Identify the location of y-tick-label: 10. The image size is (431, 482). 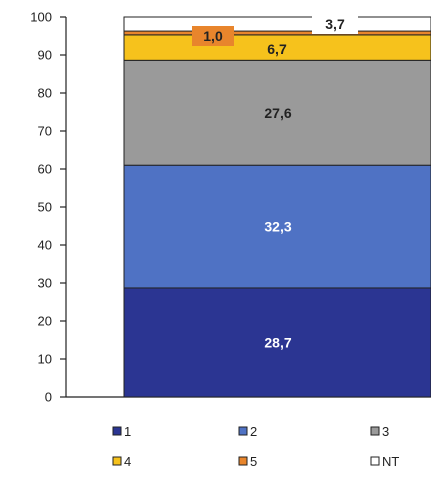
(45, 359).